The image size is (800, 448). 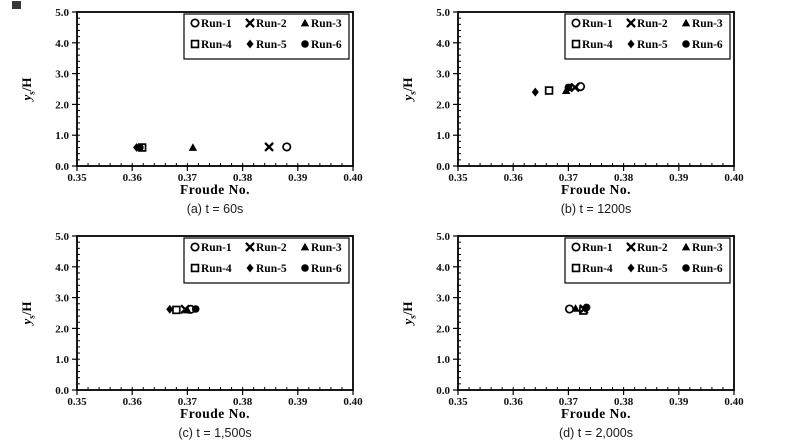 I want to click on svg-text: 0.0, so click(x=62, y=391).